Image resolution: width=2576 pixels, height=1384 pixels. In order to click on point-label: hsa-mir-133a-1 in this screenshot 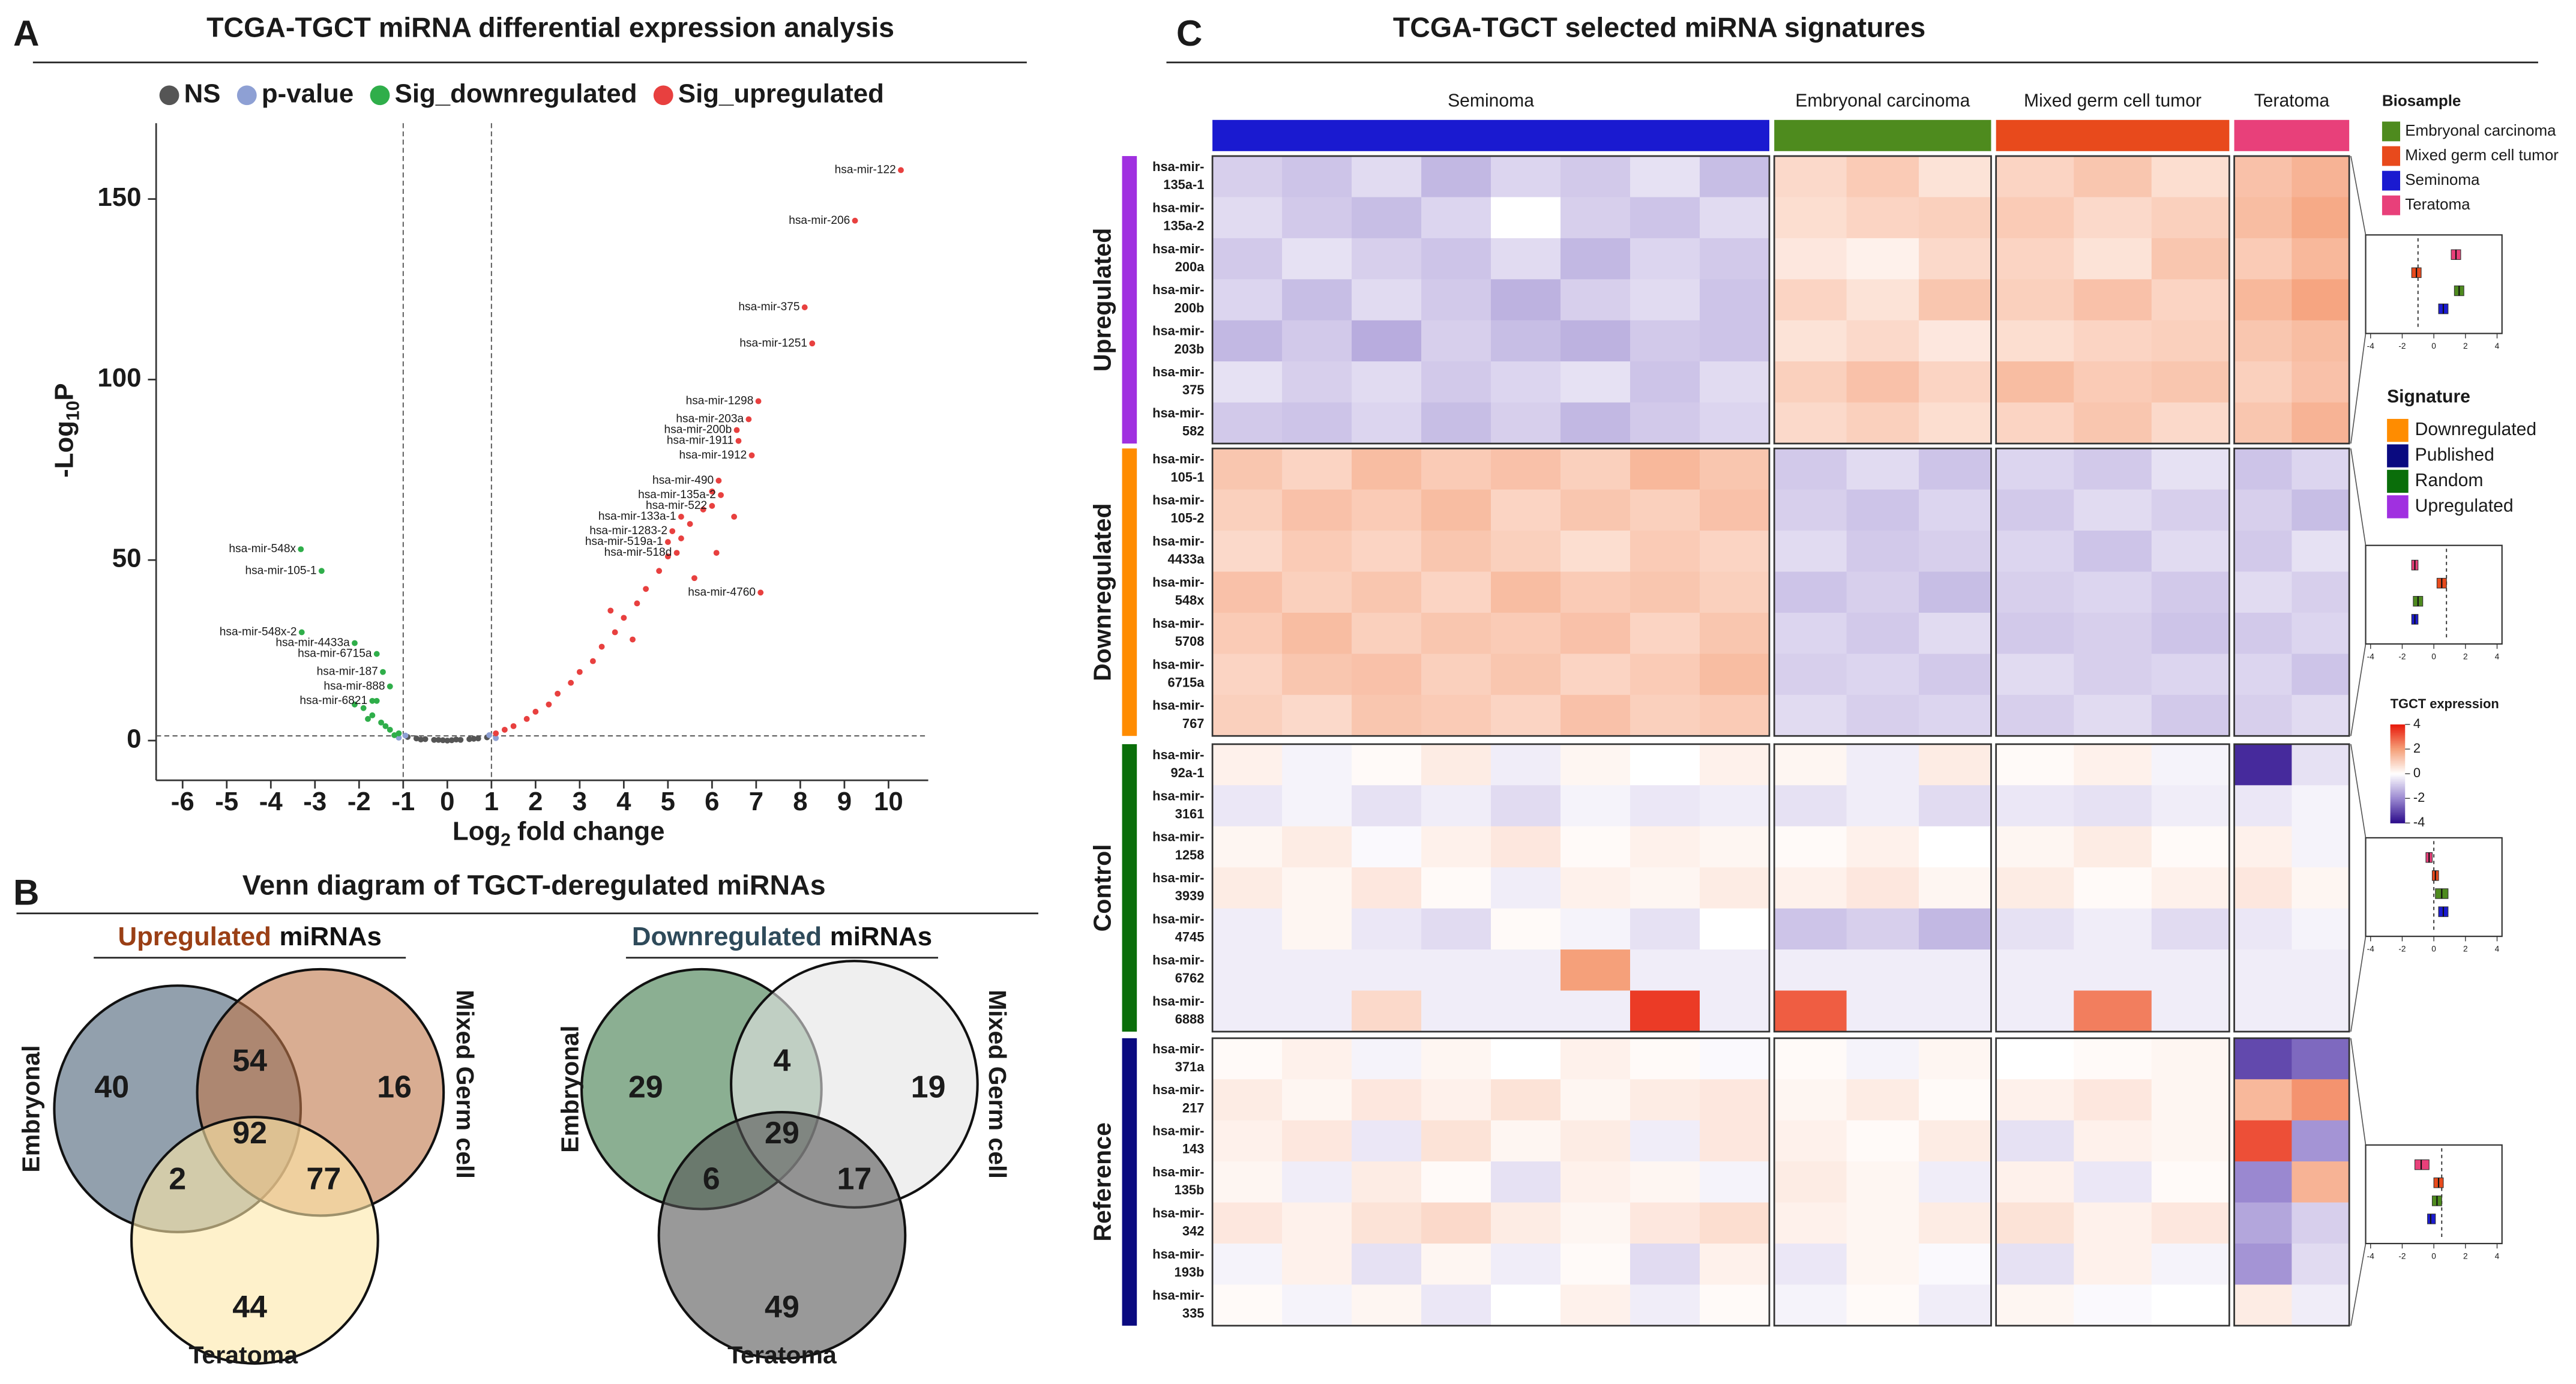, I will do `click(637, 516)`.